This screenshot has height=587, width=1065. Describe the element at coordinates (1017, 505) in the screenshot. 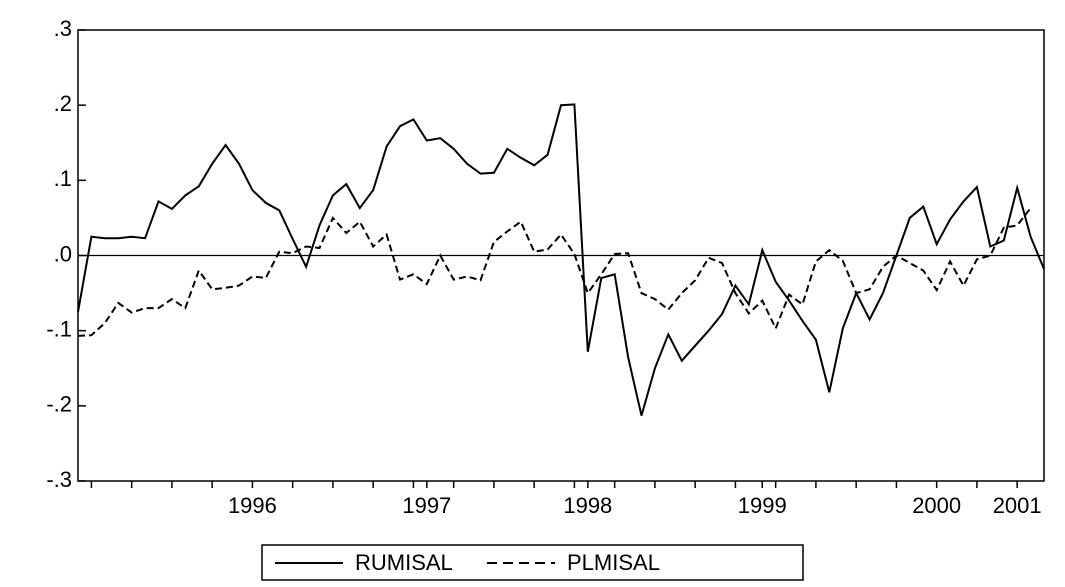

I see `x-tick-label: 2001` at that location.